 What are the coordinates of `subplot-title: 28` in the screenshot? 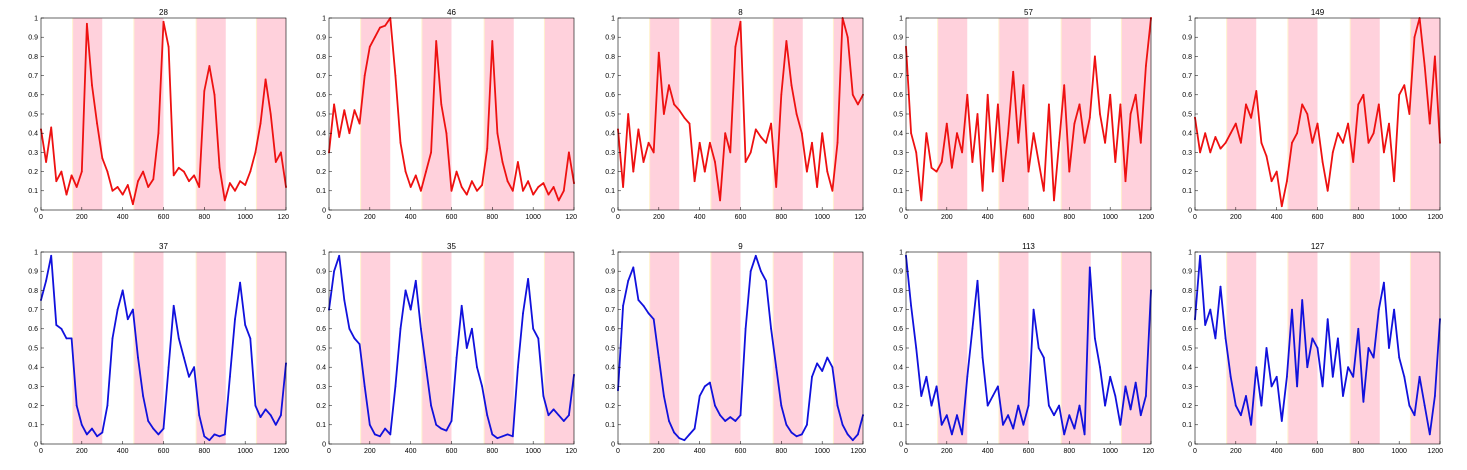 It's located at (163, 12).